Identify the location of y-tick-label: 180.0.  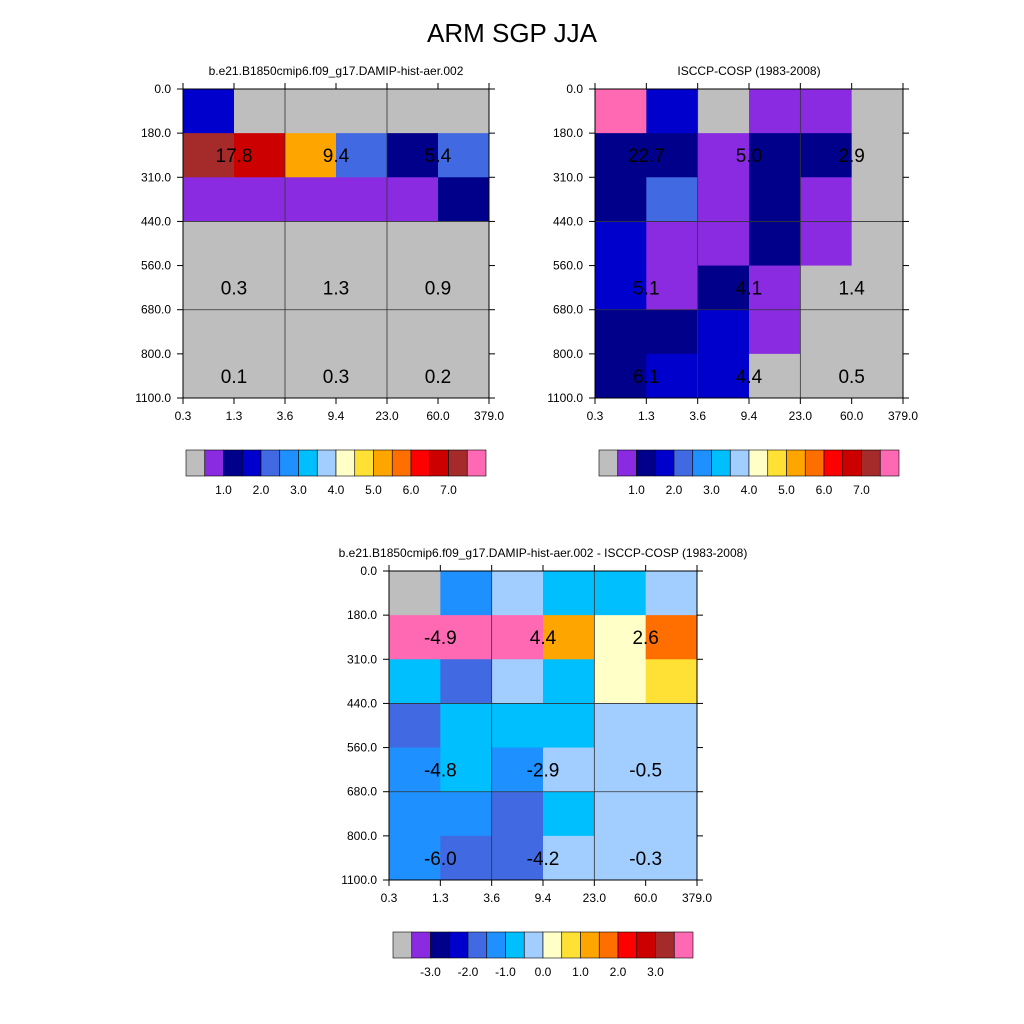
(568, 133).